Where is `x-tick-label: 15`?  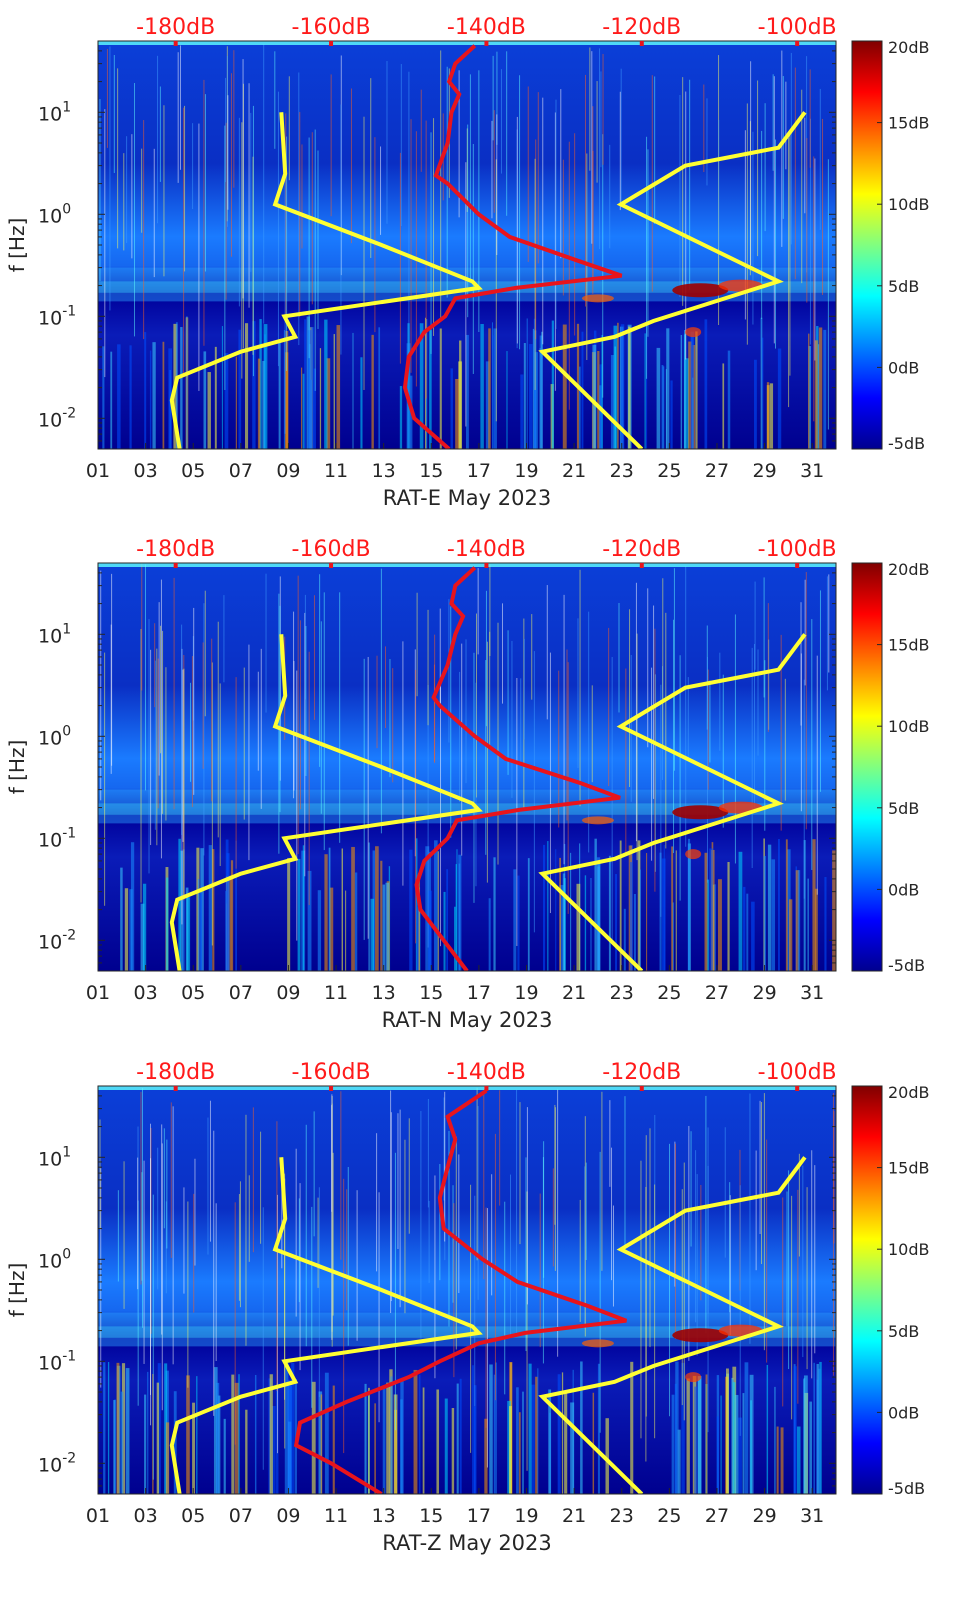 x-tick-label: 15 is located at coordinates (431, 993).